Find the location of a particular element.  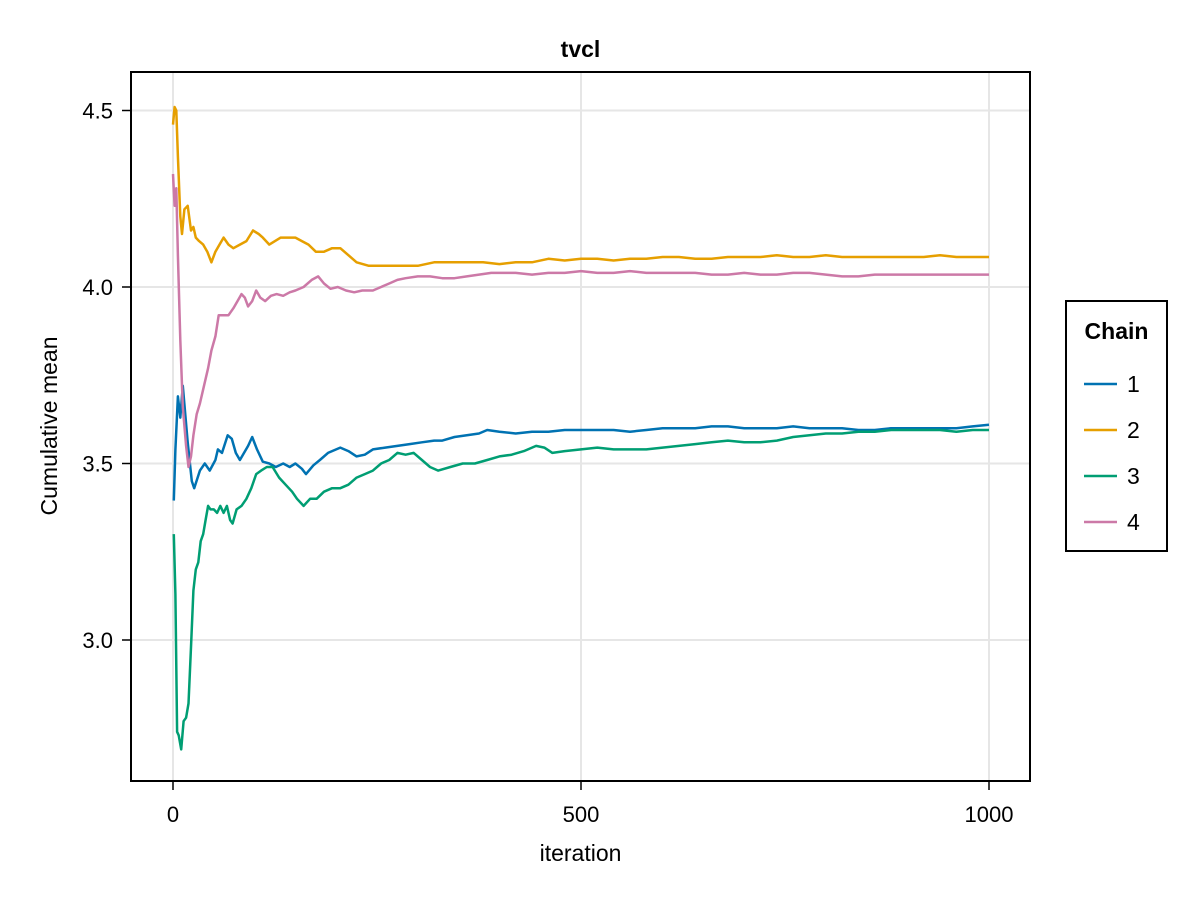

legend-label: 2 is located at coordinates (1133, 430).